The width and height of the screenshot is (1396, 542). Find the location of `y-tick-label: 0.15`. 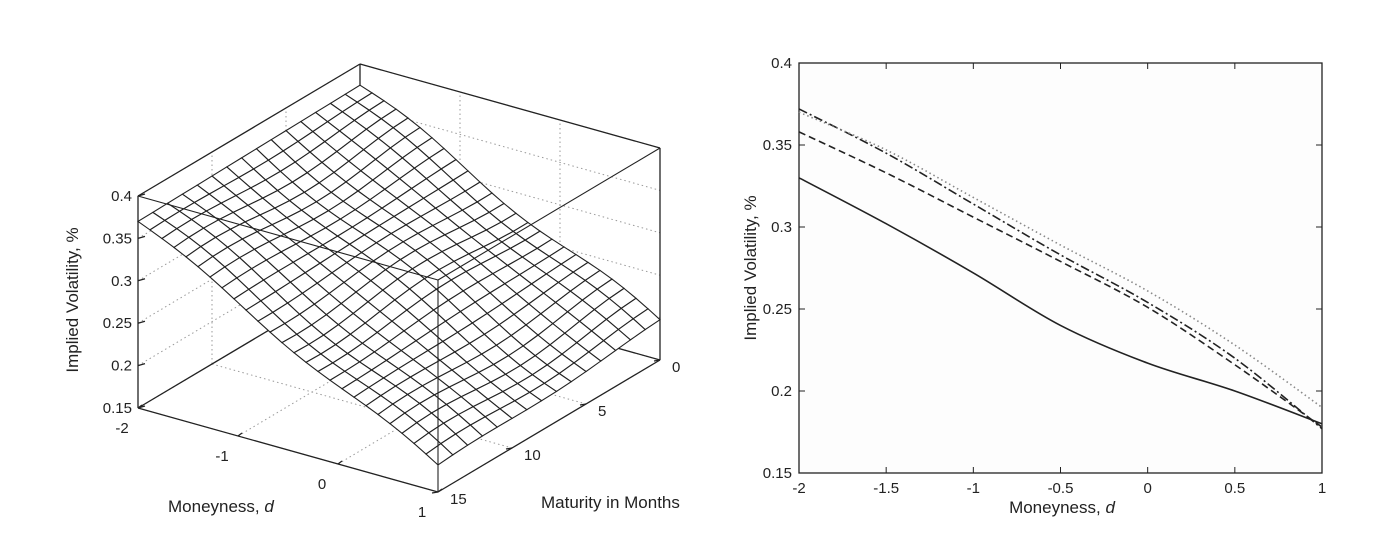

y-tick-label: 0.15 is located at coordinates (777, 473).